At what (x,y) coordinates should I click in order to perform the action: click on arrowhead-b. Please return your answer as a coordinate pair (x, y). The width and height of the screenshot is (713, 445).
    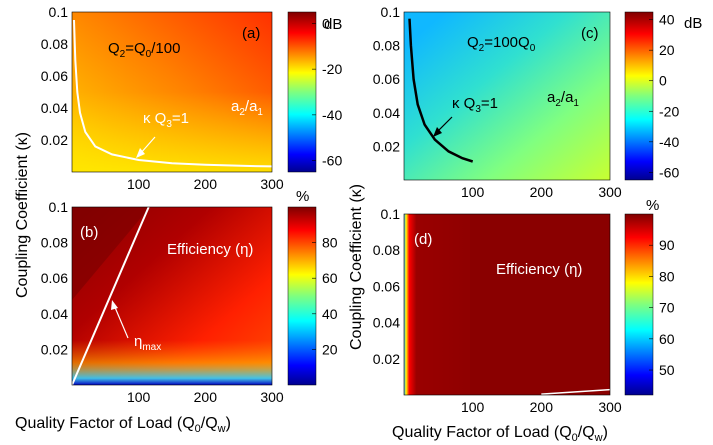
    Looking at the image, I should click on (114, 305).